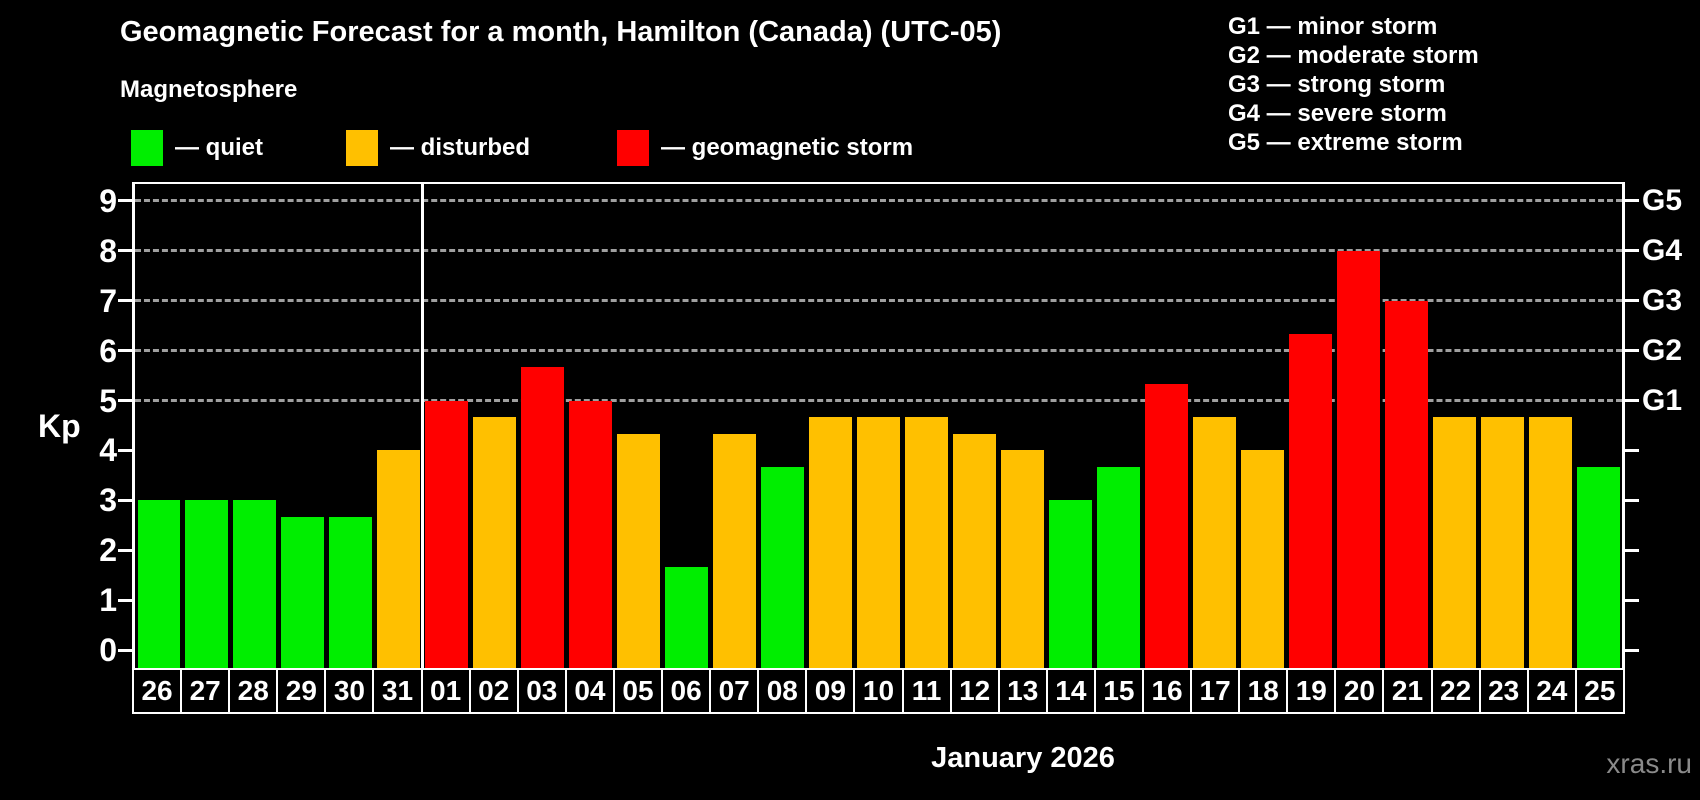 This screenshot has width=1700, height=800. What do you see at coordinates (1649, 763) in the screenshot?
I see `watermark: xras.ru` at bounding box center [1649, 763].